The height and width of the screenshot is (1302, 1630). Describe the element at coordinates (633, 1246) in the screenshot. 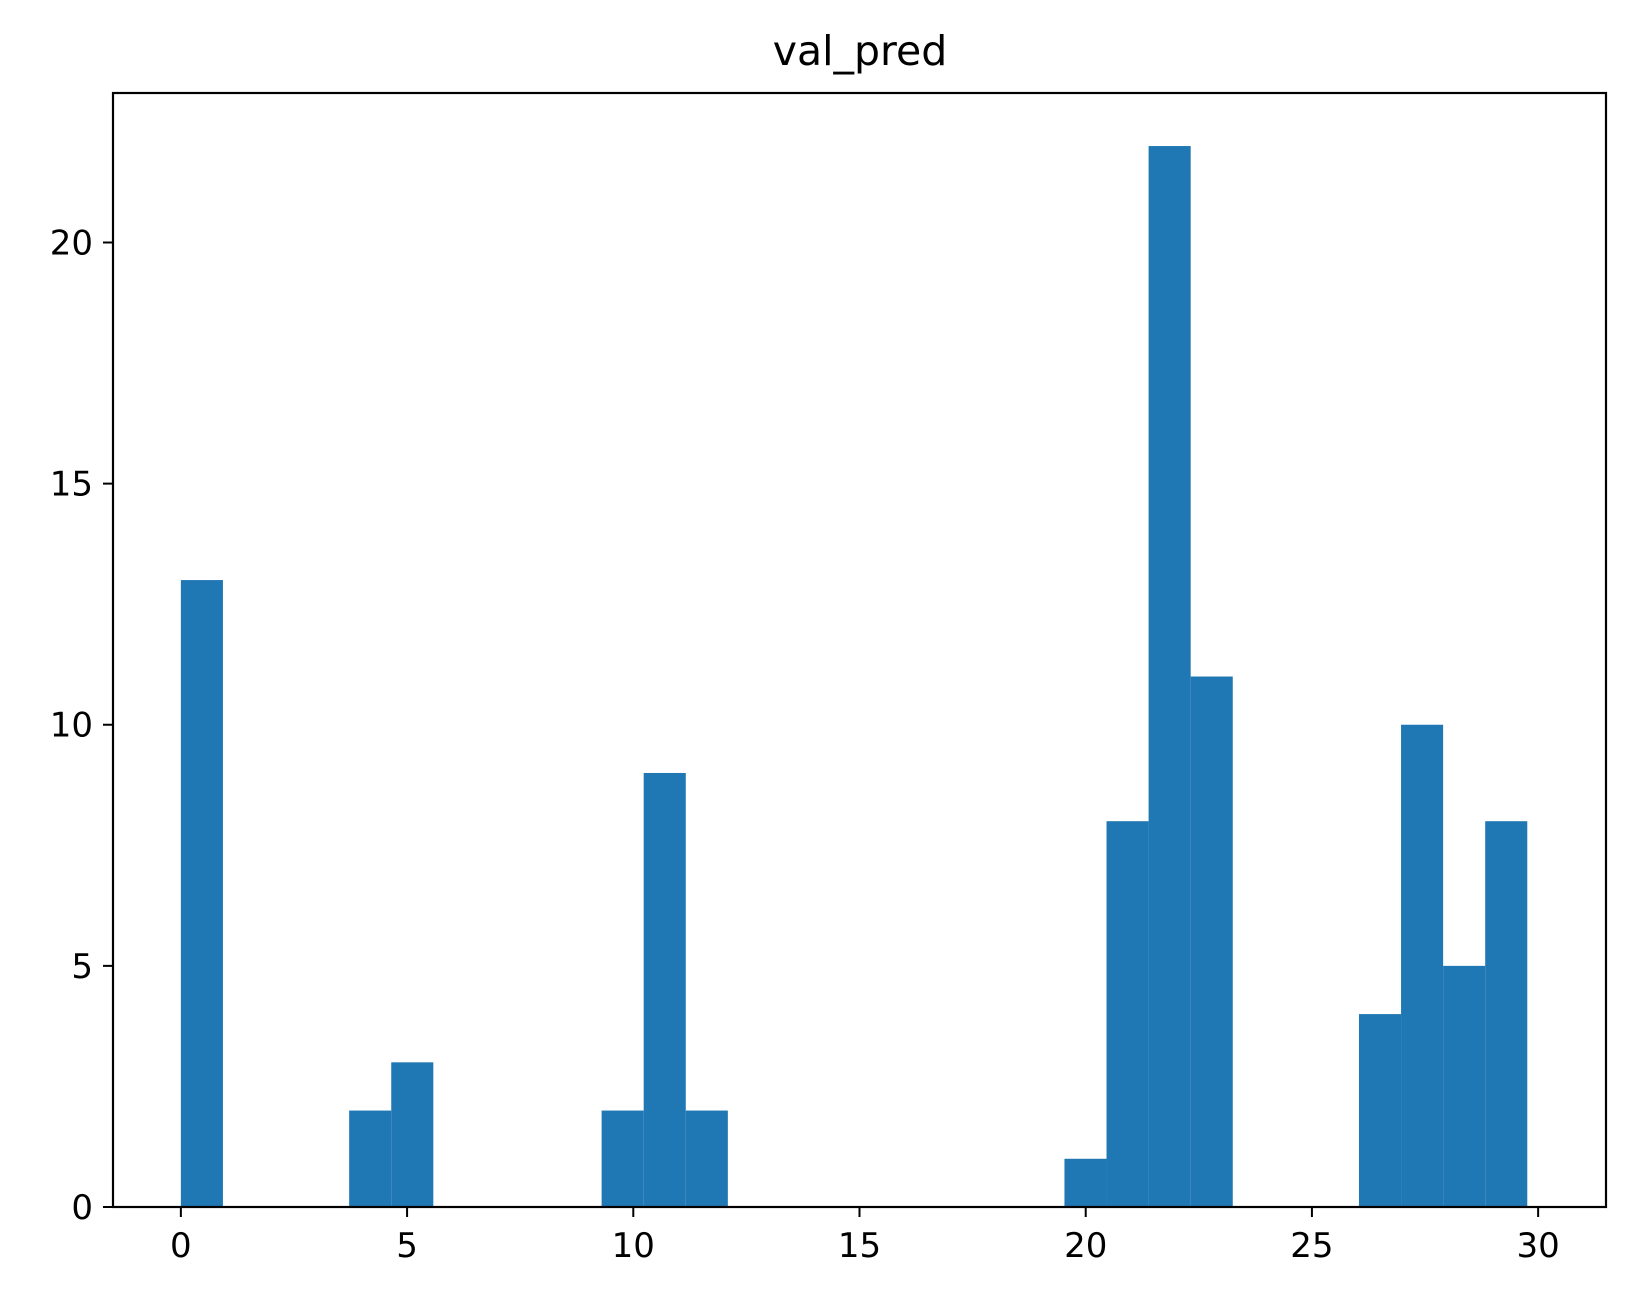

I see `x-tick-label: 10` at that location.